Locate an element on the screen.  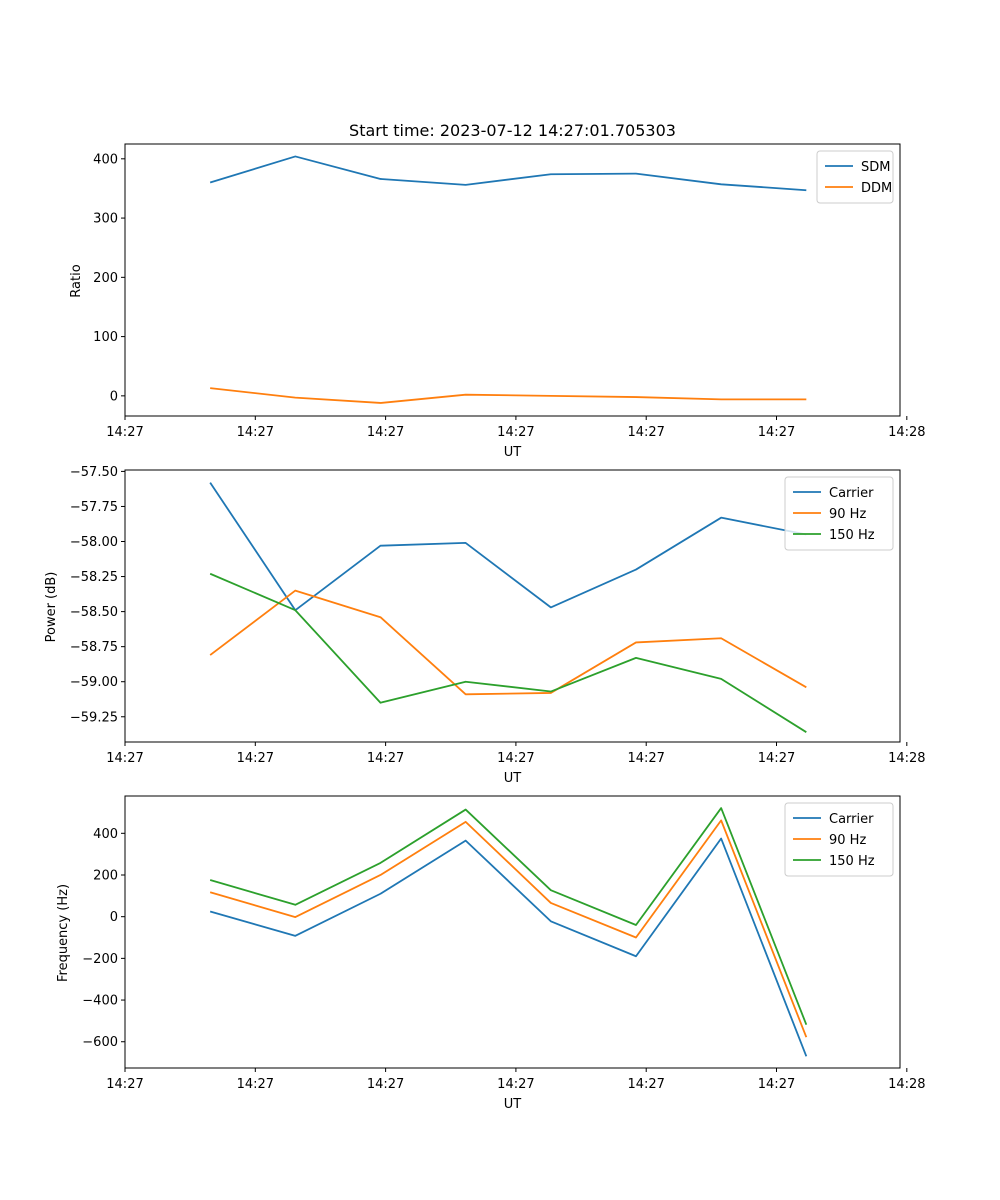
y-tick-label: −57.50 is located at coordinates (94, 472).